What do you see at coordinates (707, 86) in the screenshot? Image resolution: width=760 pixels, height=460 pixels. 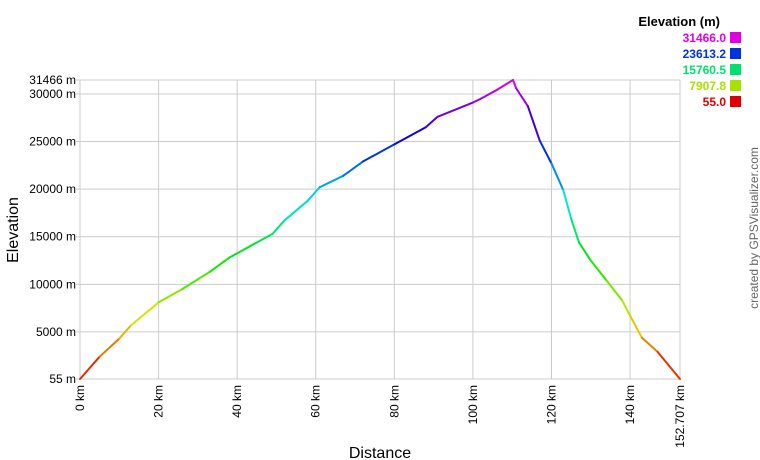 I see `legend-label: 7907.8` at bounding box center [707, 86].